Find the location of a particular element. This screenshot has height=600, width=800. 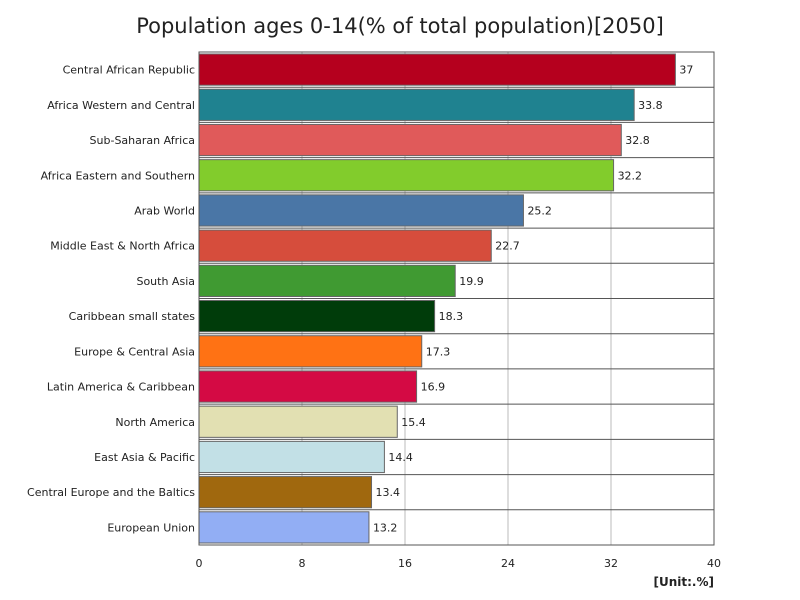

category-label: Arab World is located at coordinates (164, 210).